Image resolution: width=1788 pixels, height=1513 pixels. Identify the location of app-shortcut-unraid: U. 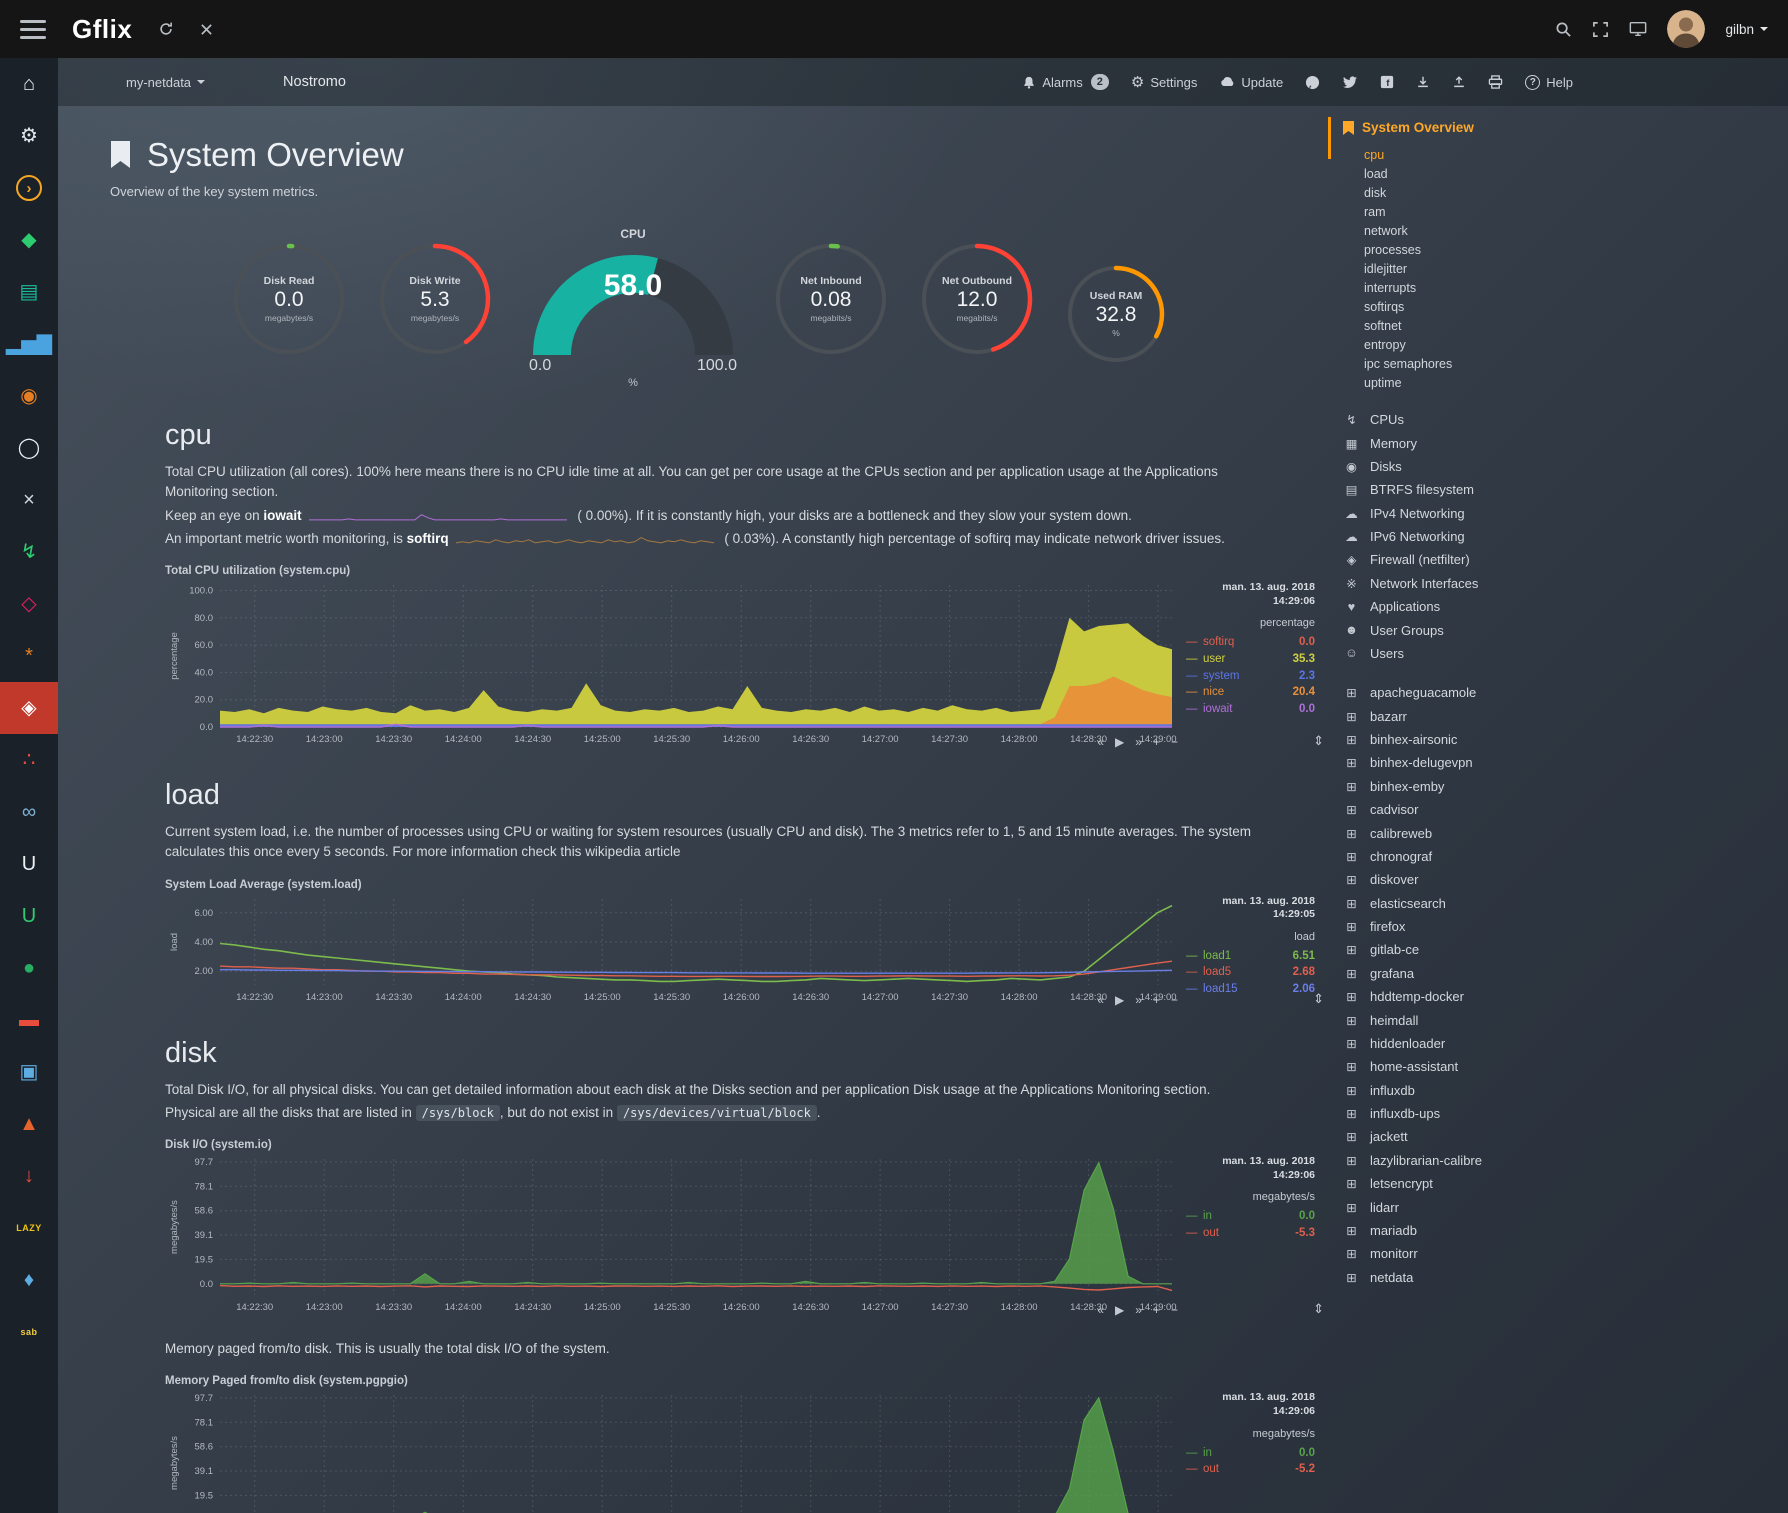
(29, 864).